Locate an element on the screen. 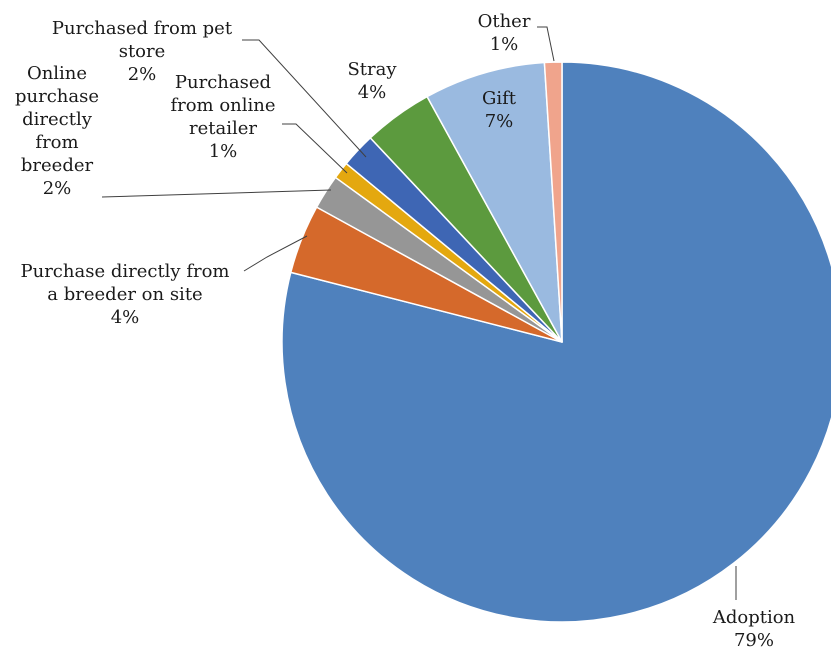  data-label-purchased-from-online-retailer: Purchased from online retailer 1% is located at coordinates (222, 117).